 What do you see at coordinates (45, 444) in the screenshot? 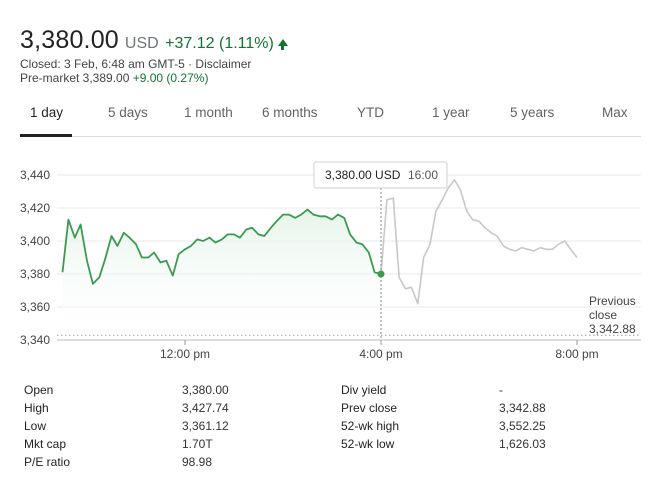
I see `stat-label: Mkt cap` at bounding box center [45, 444].